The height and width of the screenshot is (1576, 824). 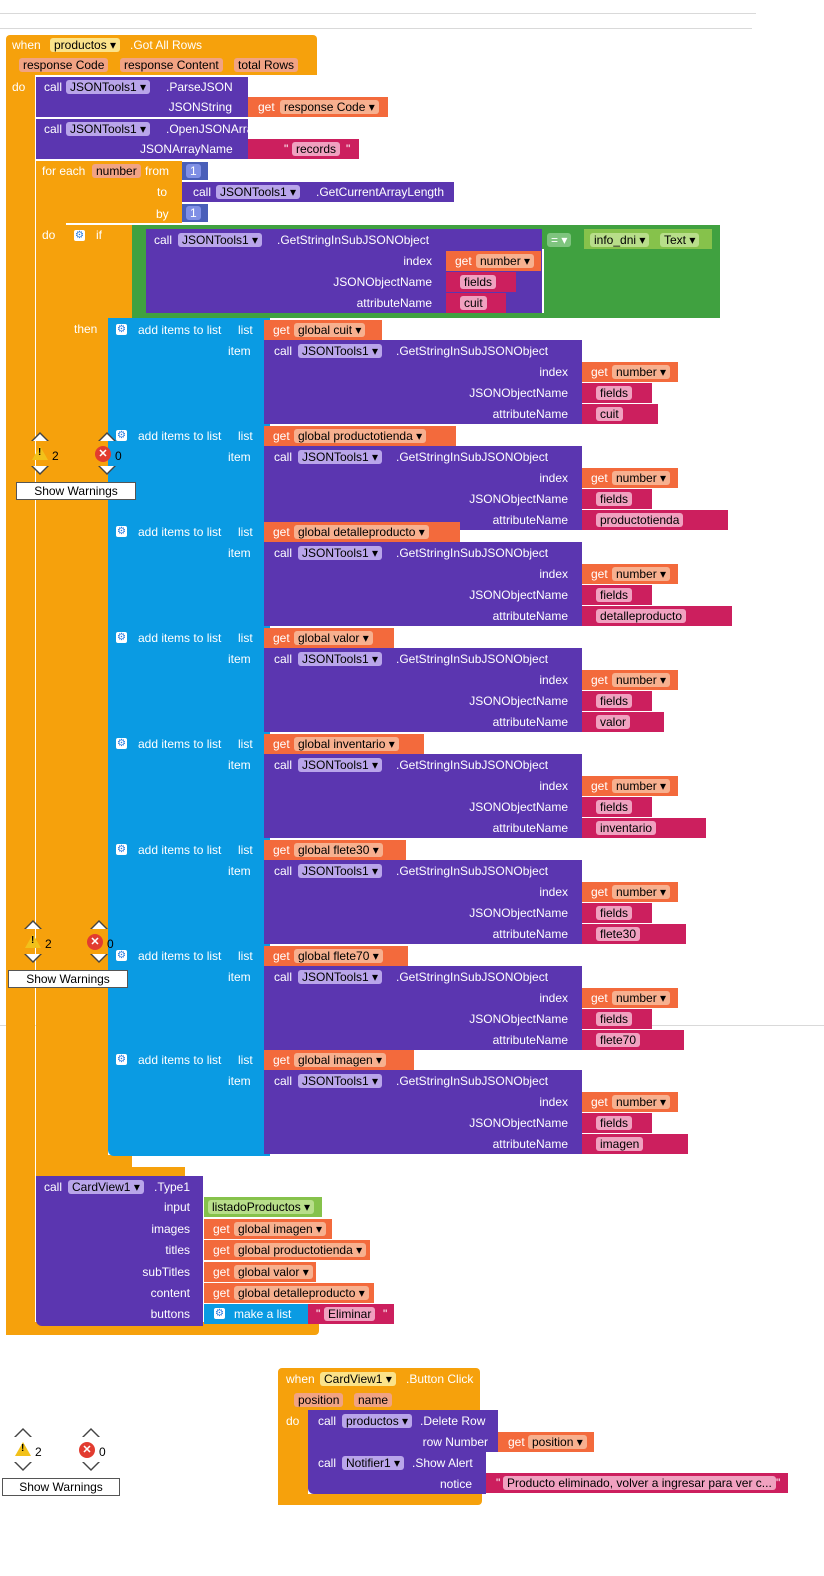 What do you see at coordinates (640, 520) in the screenshot?
I see `text-value: productotienda` at bounding box center [640, 520].